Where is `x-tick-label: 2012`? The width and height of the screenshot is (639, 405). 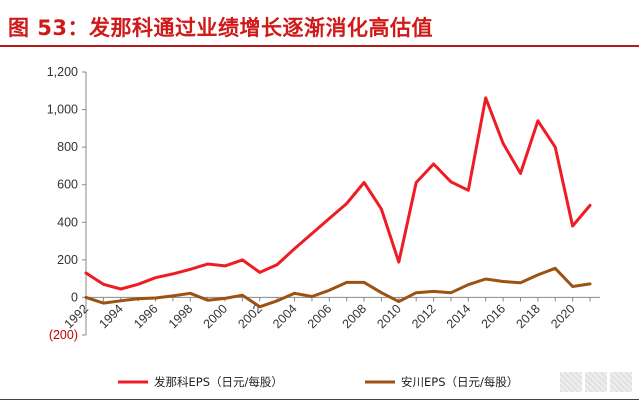 x-tick-label: 2012 is located at coordinates (424, 317).